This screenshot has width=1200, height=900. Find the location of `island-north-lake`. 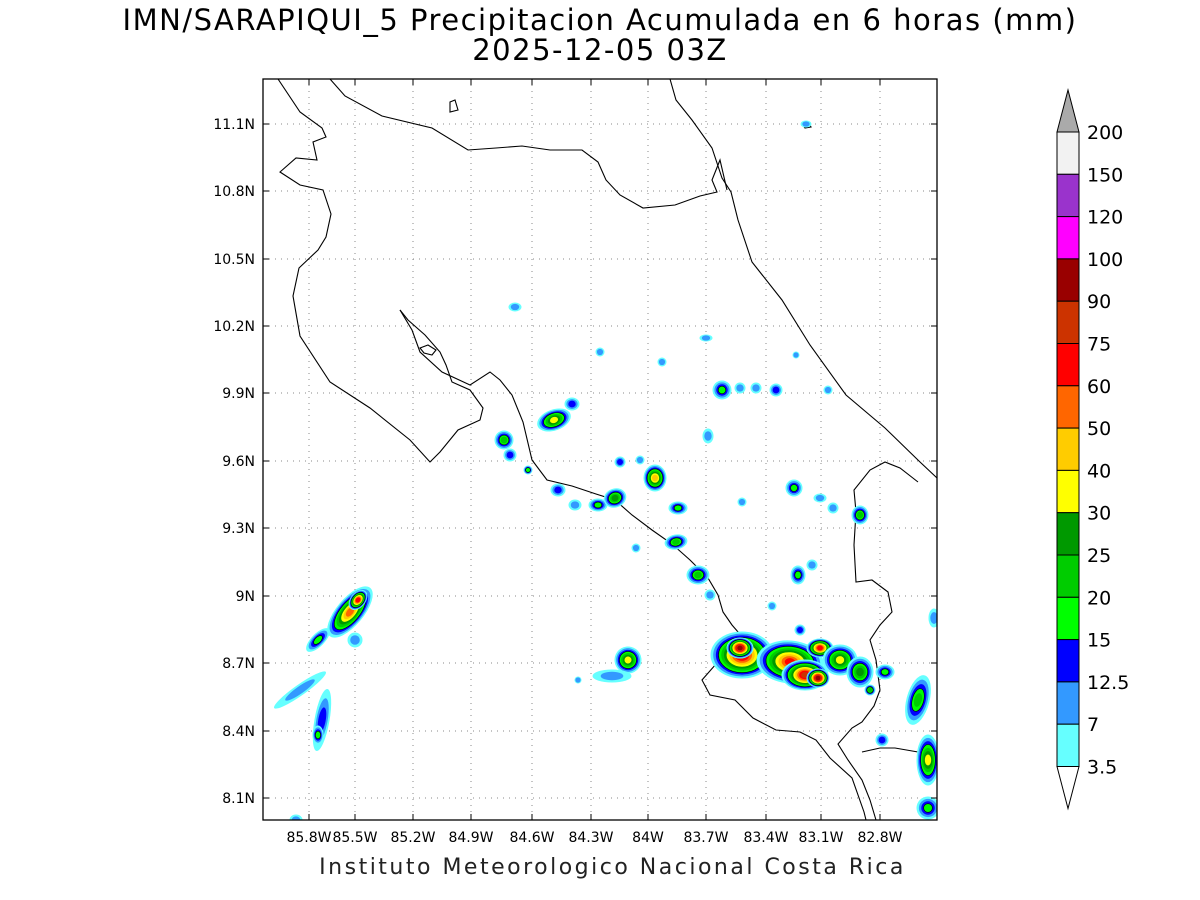

island-north-lake is located at coordinates (454, 106).